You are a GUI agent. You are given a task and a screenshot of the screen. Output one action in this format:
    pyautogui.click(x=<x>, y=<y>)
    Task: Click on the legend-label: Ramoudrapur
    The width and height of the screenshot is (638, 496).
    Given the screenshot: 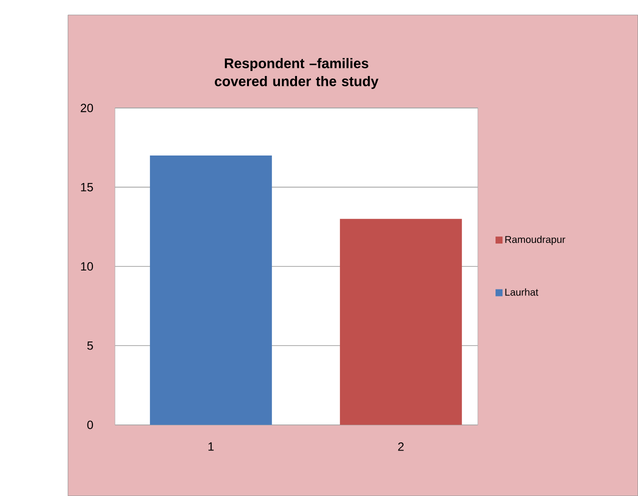 What is the action you would take?
    pyautogui.click(x=535, y=240)
    